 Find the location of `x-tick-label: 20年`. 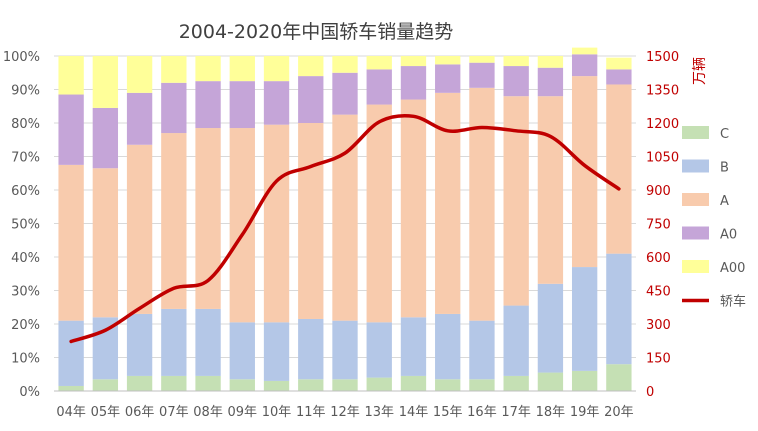

x-tick-label: 20年 is located at coordinates (619, 412).